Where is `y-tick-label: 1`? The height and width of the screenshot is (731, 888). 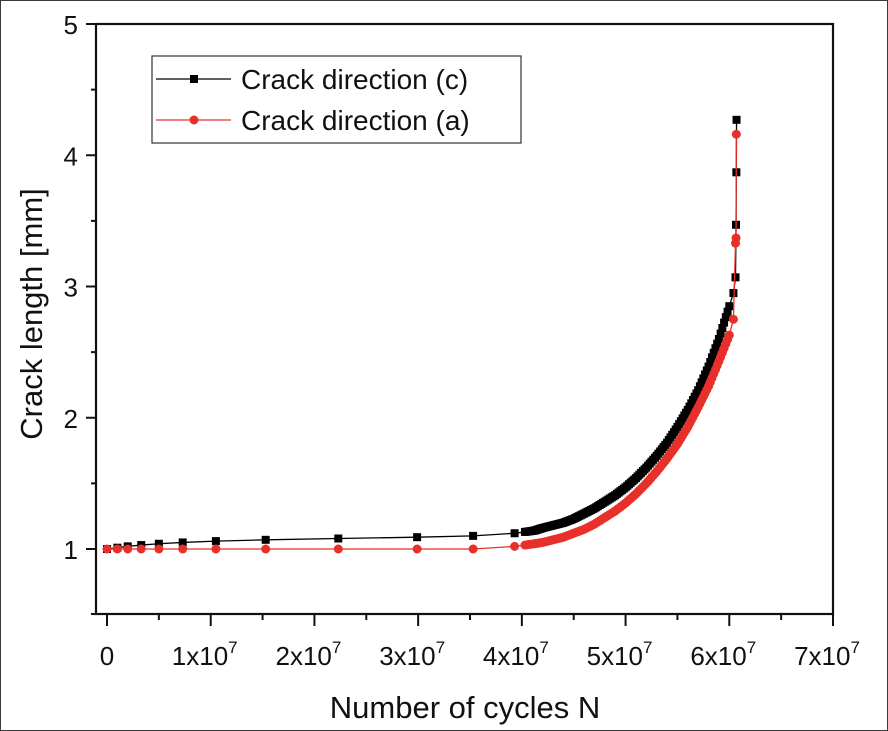 y-tick-label: 1 is located at coordinates (71, 550).